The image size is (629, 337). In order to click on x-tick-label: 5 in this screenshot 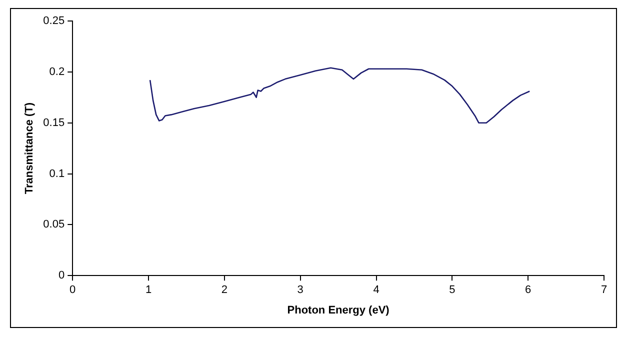, I will do `click(452, 290)`.